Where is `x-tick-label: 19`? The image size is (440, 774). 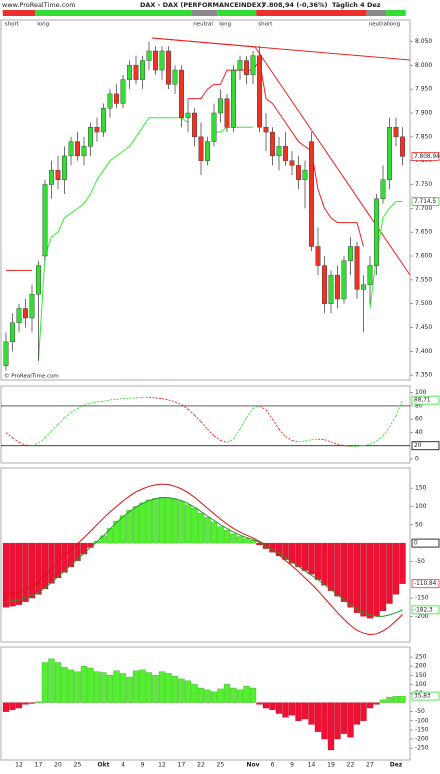 x-tick-label: 19 is located at coordinates (331, 765).